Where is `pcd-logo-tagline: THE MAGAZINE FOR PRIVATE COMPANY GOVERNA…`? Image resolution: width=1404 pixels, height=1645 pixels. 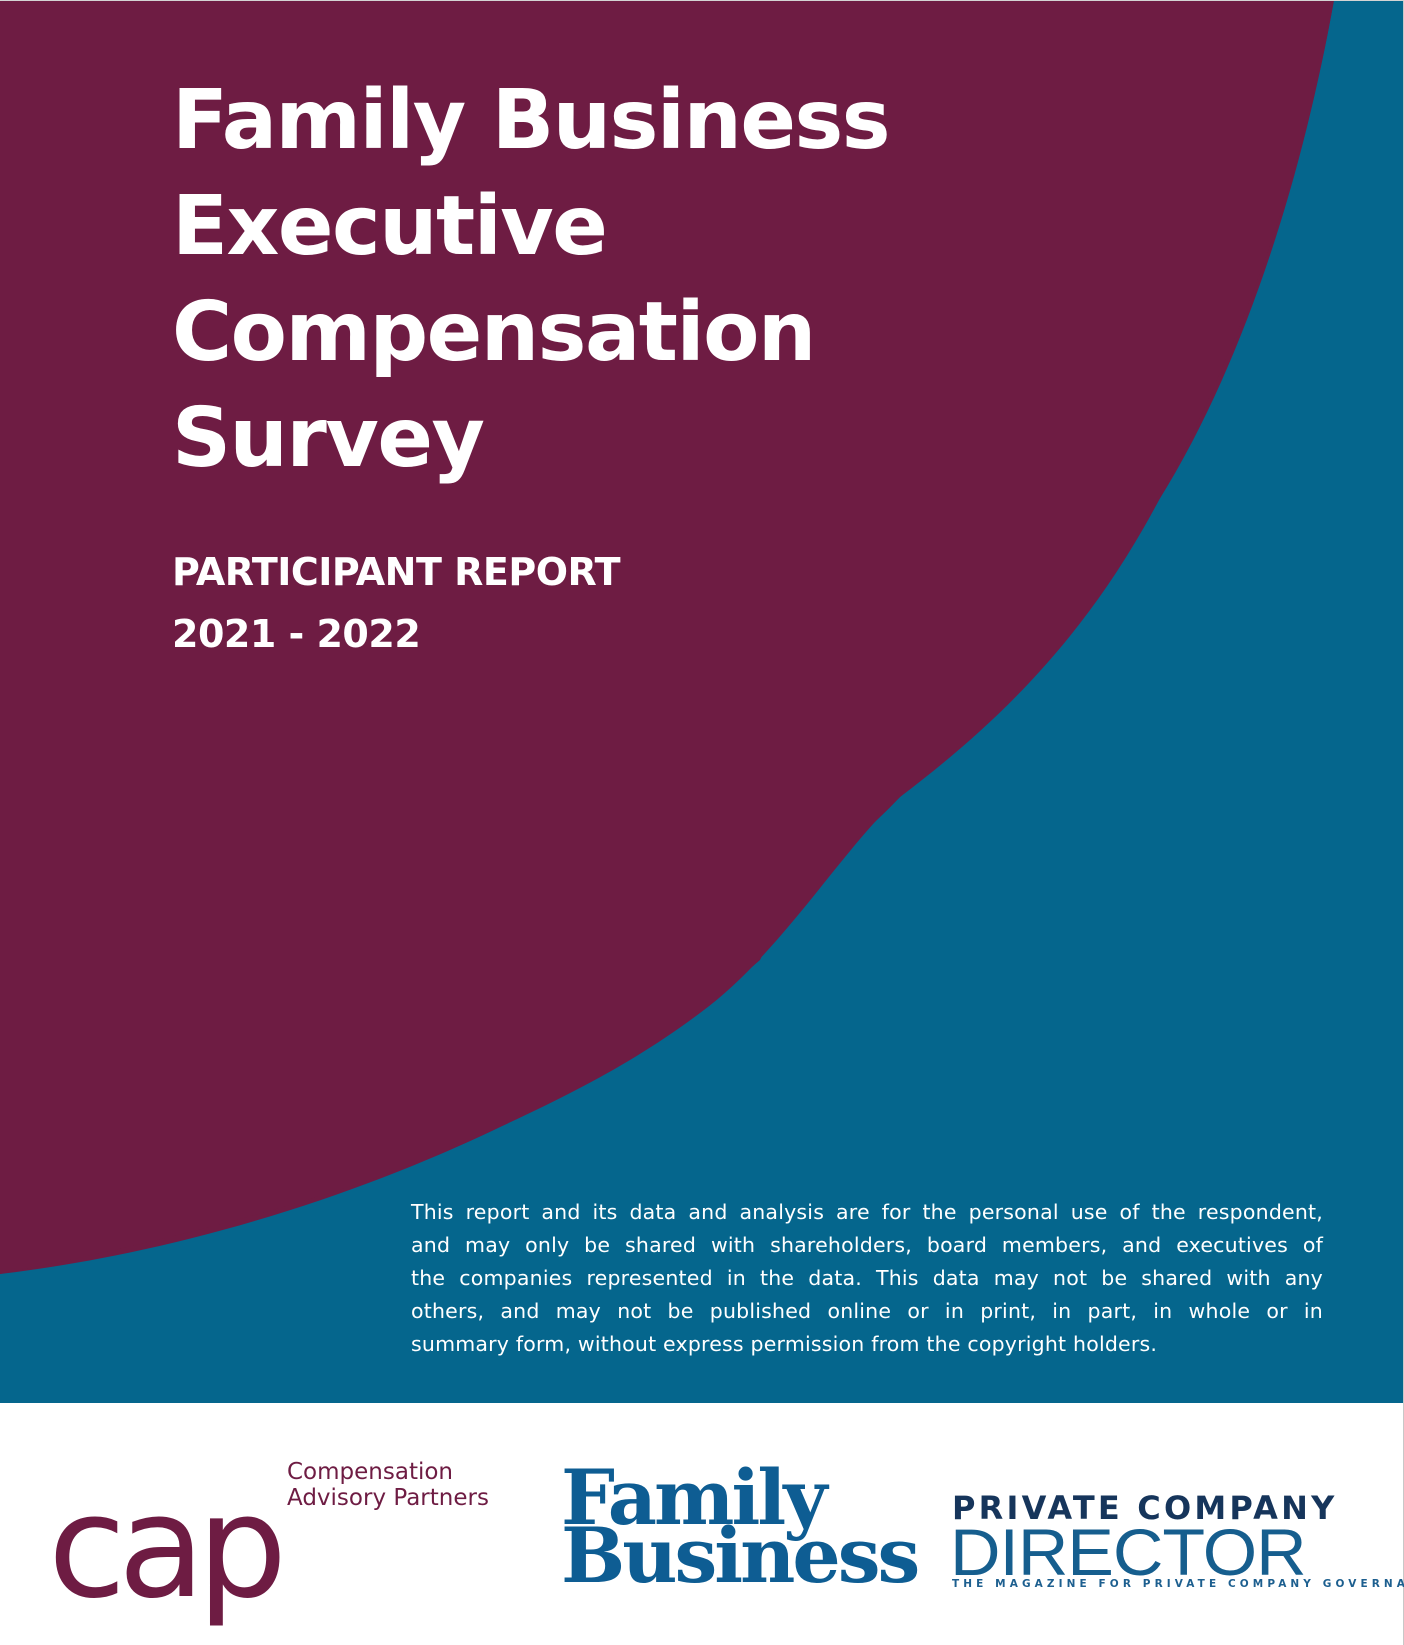 pcd-logo-tagline: THE MAGAZINE FOR PRIVATE COMPANY GOVERNA… is located at coordinates (1178, 1584).